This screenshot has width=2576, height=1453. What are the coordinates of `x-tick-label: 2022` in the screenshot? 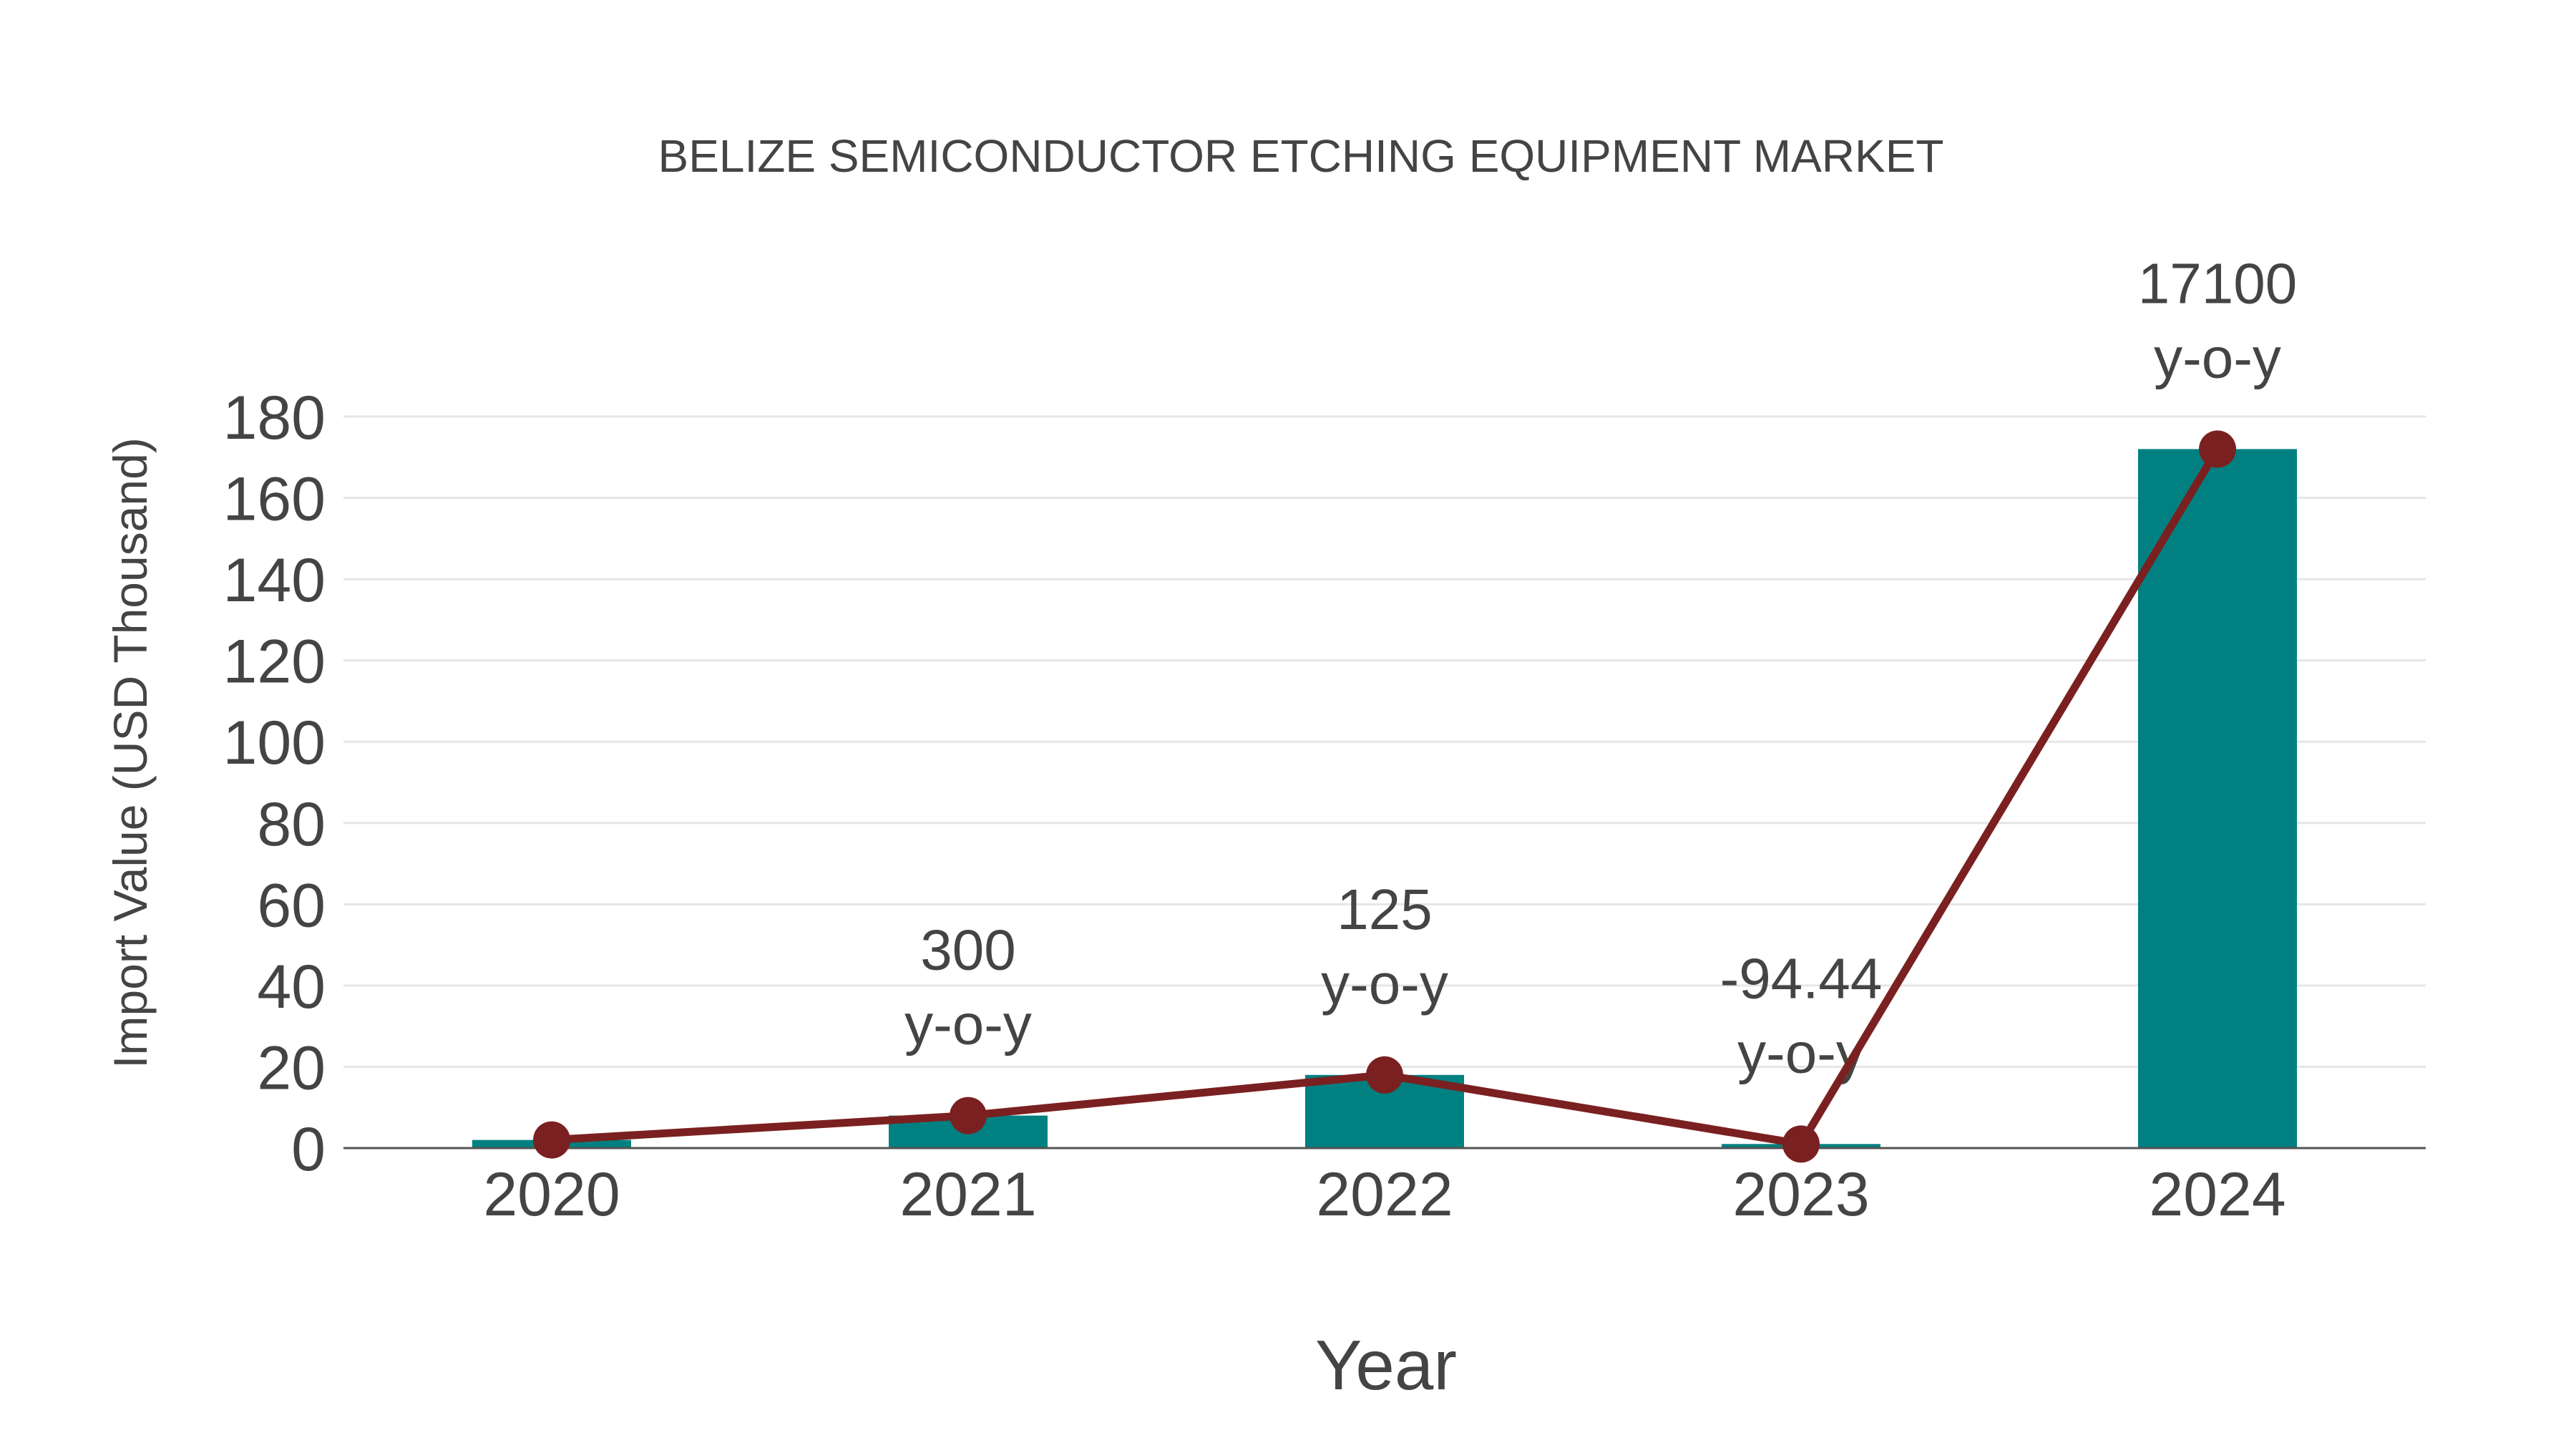 It's located at (1384, 1194).